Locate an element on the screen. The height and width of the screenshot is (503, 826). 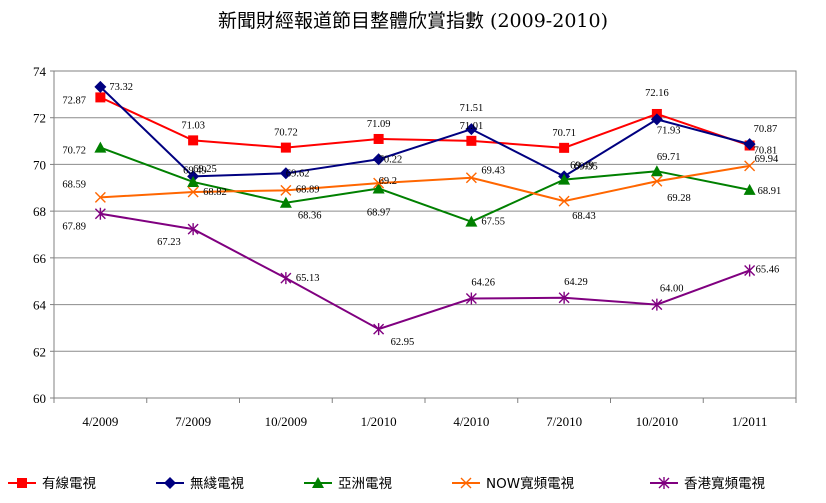
data-label: 68.89 is located at coordinates (308, 189).